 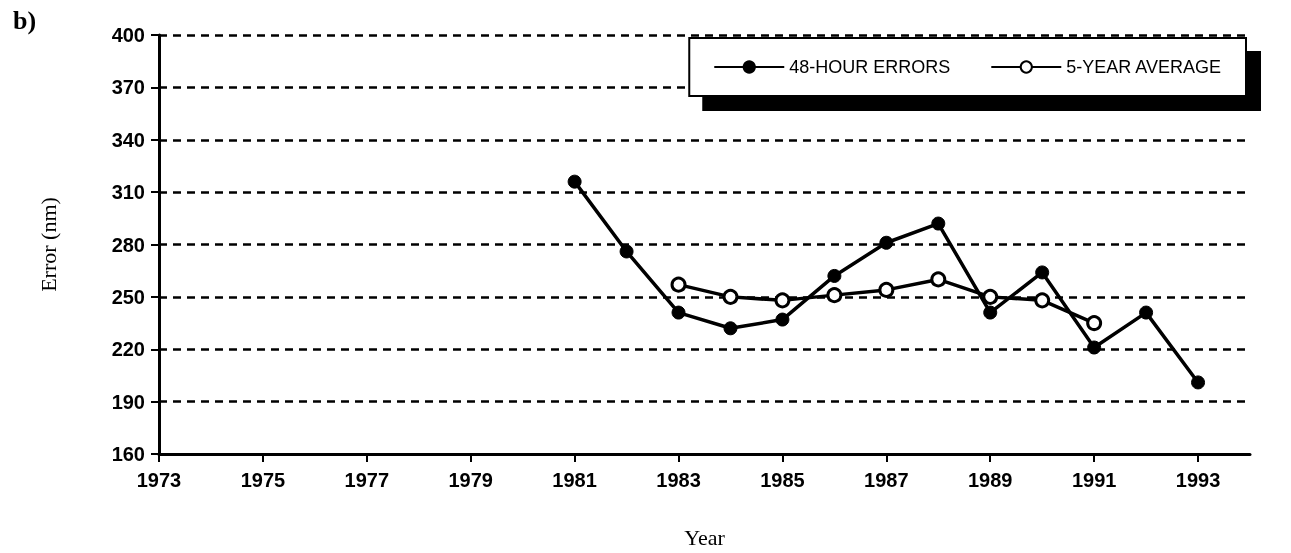 What do you see at coordinates (128, 454) in the screenshot?
I see `y-tick-label: 160` at bounding box center [128, 454].